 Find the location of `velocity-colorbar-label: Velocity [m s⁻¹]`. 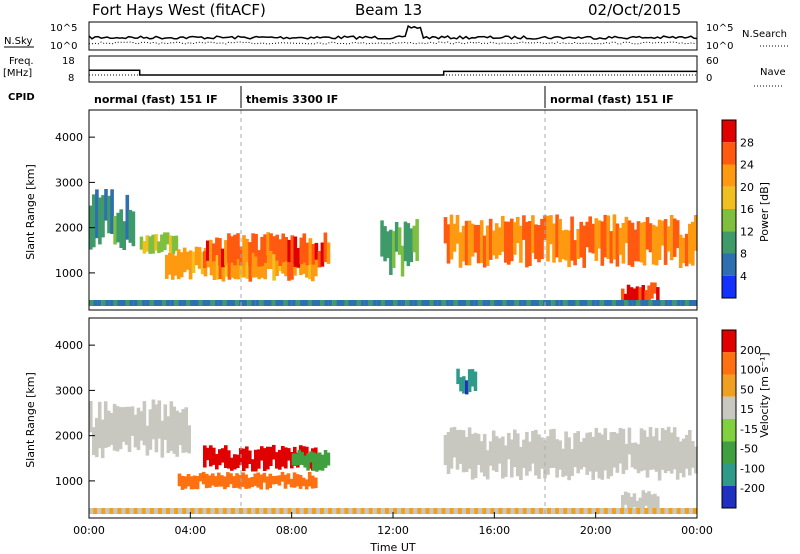

velocity-colorbar-label: Velocity [m s⁻¹] is located at coordinates (764, 394).